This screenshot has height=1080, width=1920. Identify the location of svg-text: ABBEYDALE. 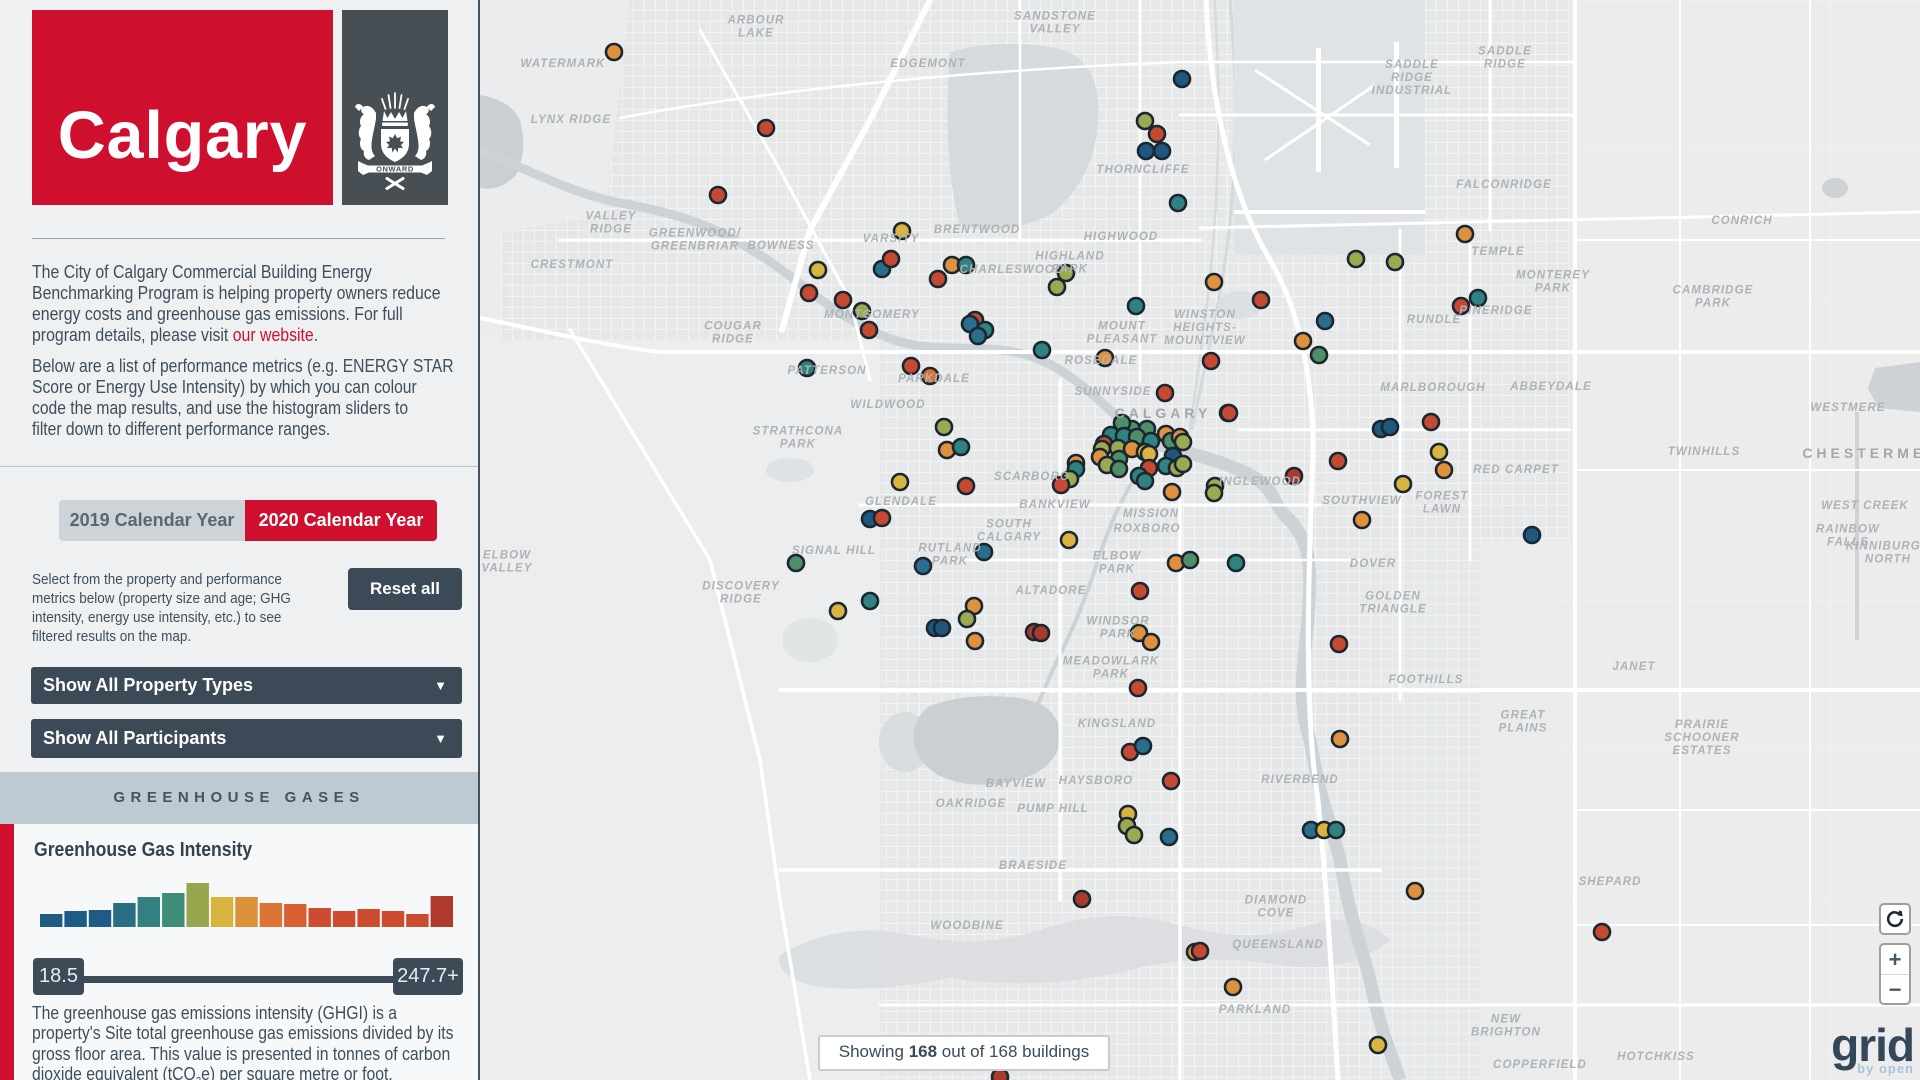
(1550, 387).